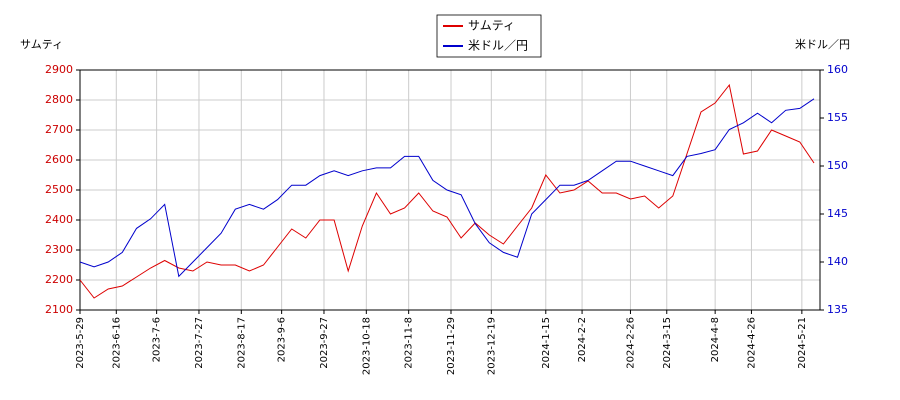  What do you see at coordinates (546, 343) in the screenshot?
I see `x-tick-label: 2024-1-15` at bounding box center [546, 343].